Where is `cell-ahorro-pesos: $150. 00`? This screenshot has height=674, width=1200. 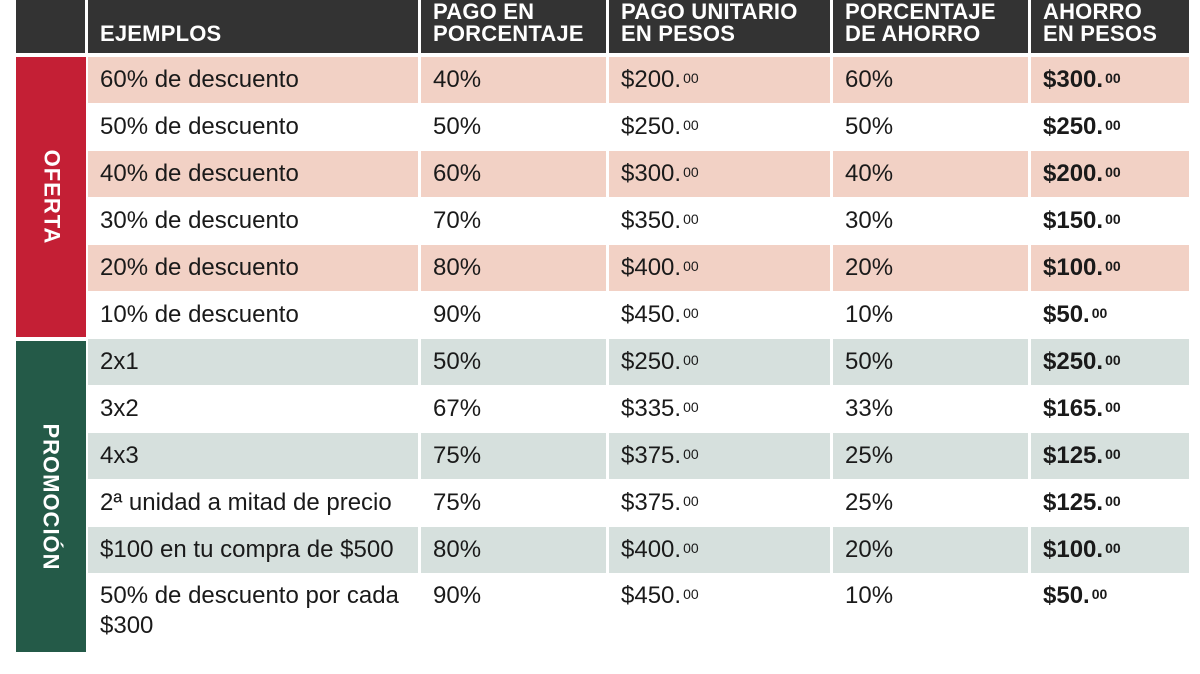 cell-ahorro-pesos: $150. 00 is located at coordinates (1110, 221).